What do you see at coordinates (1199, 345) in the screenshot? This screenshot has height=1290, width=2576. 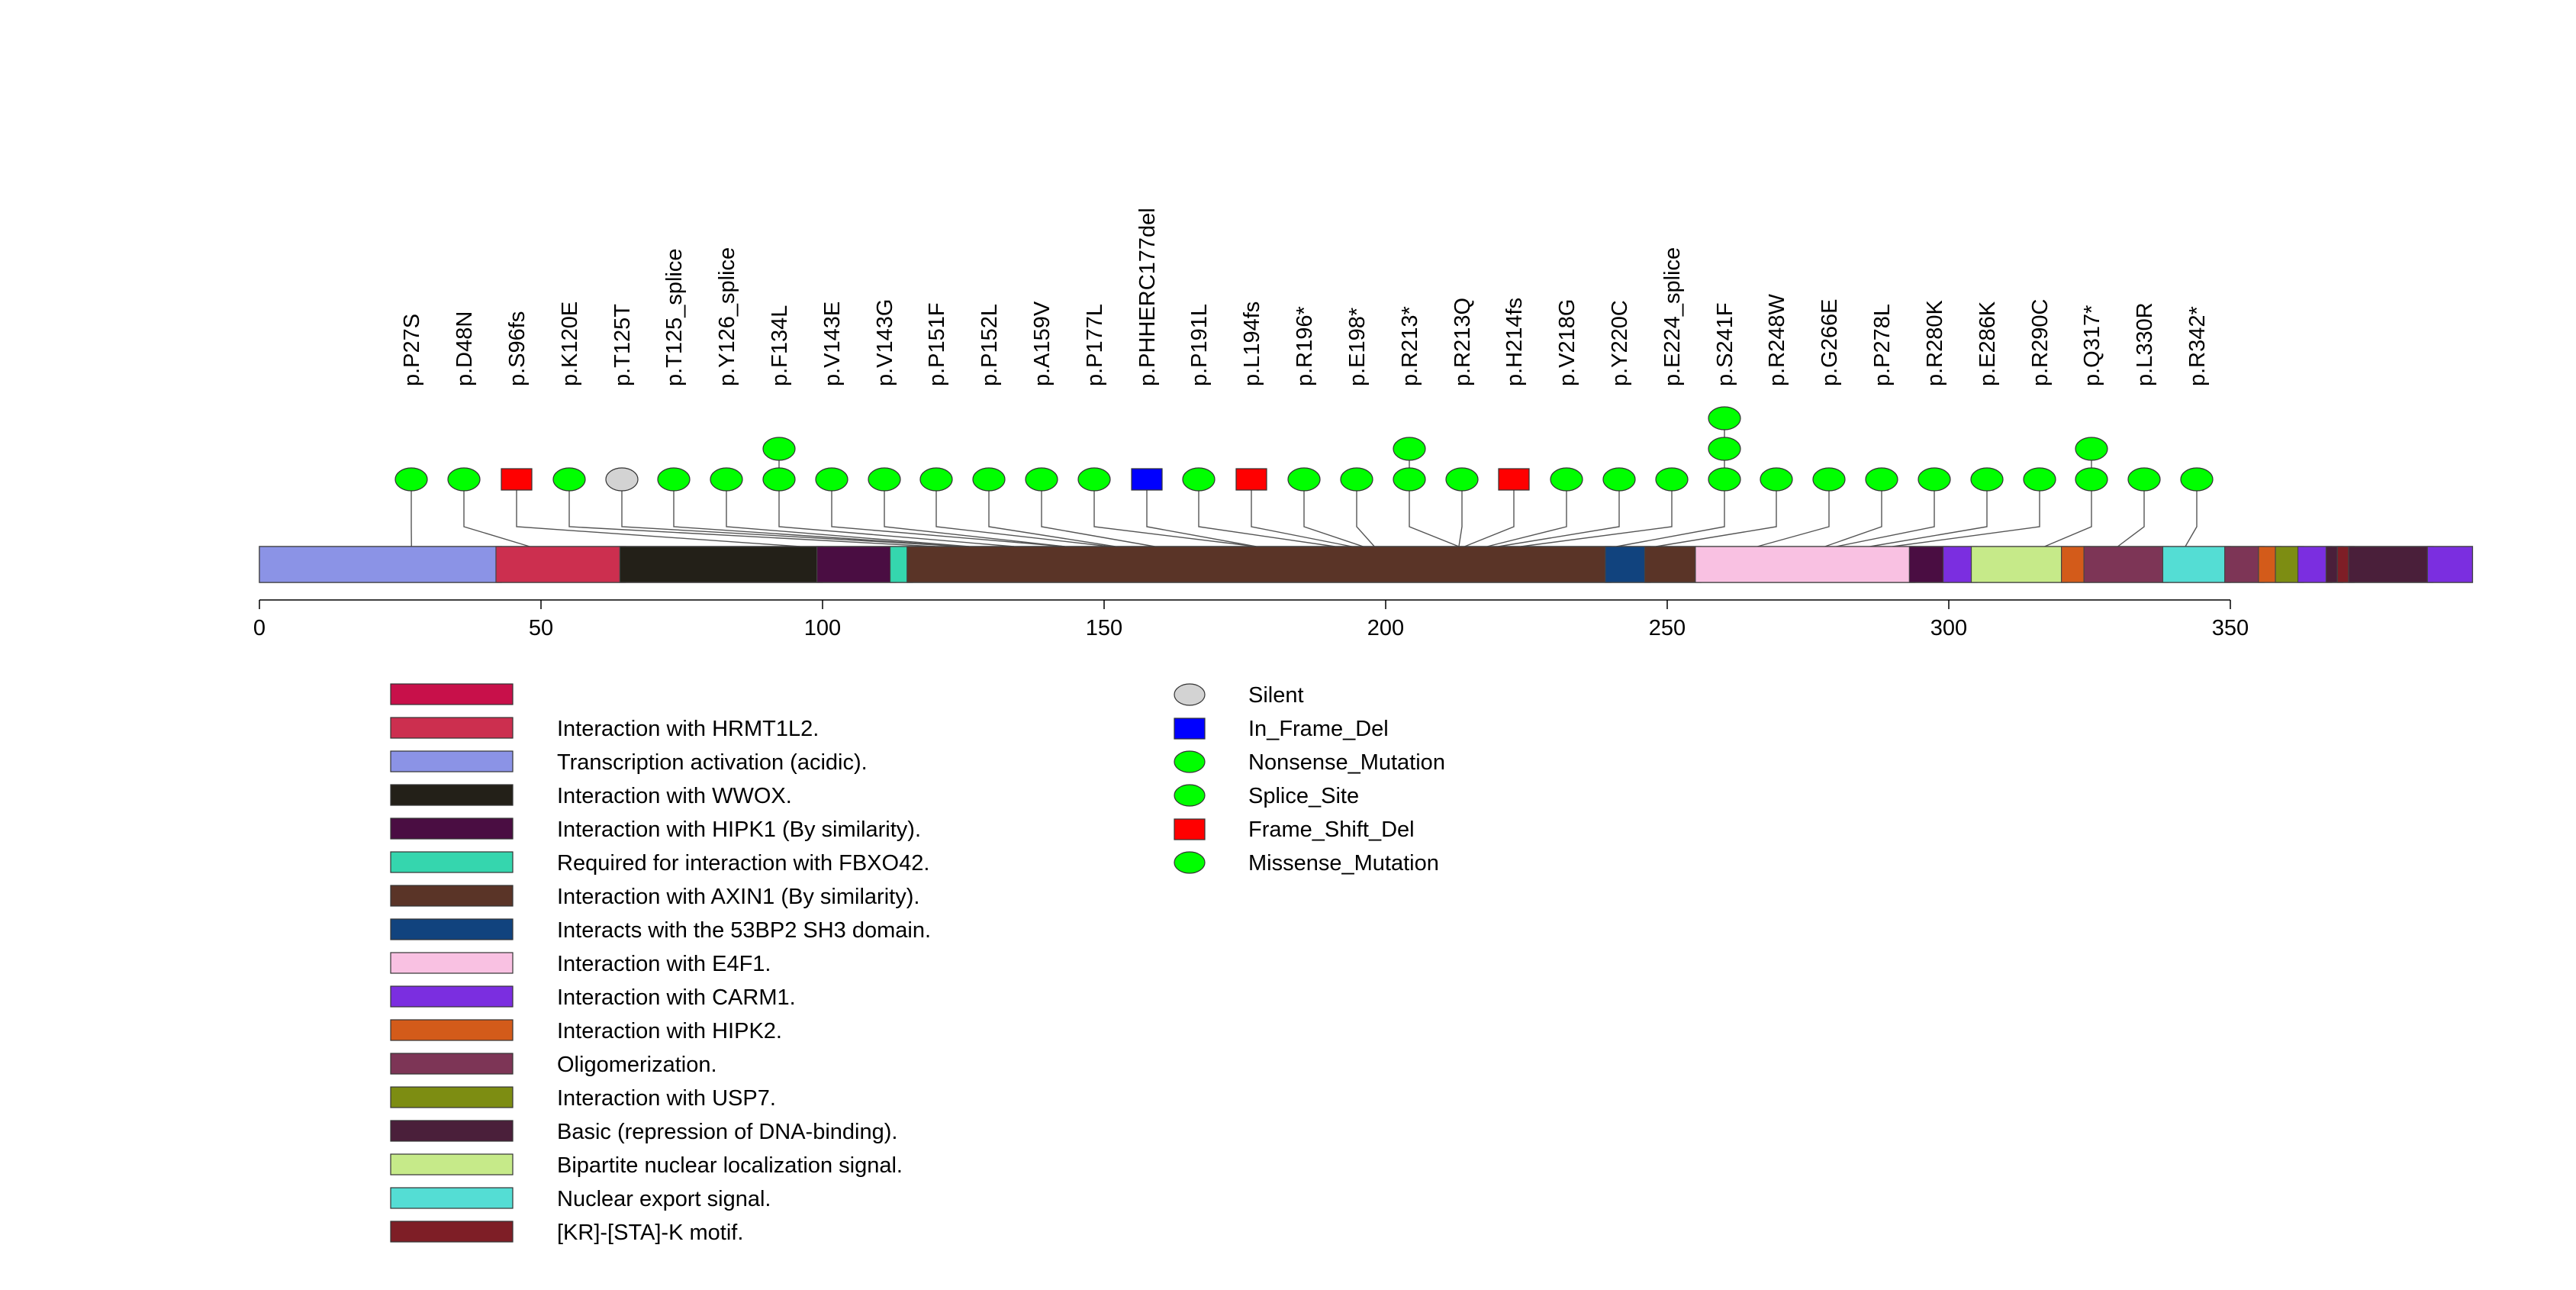 I see `mutation-label: p.P191L` at bounding box center [1199, 345].